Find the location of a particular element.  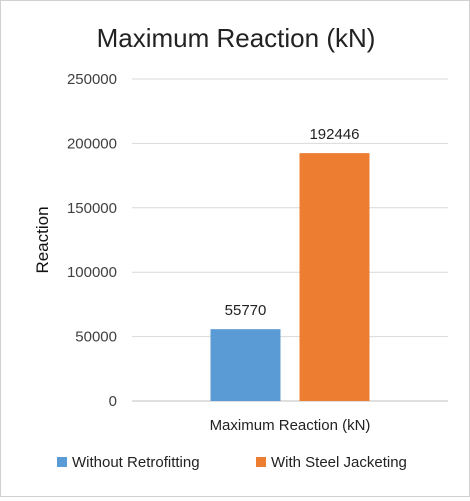

legend: Without Retrofitting With Steel Jacketing is located at coordinates (232, 462).